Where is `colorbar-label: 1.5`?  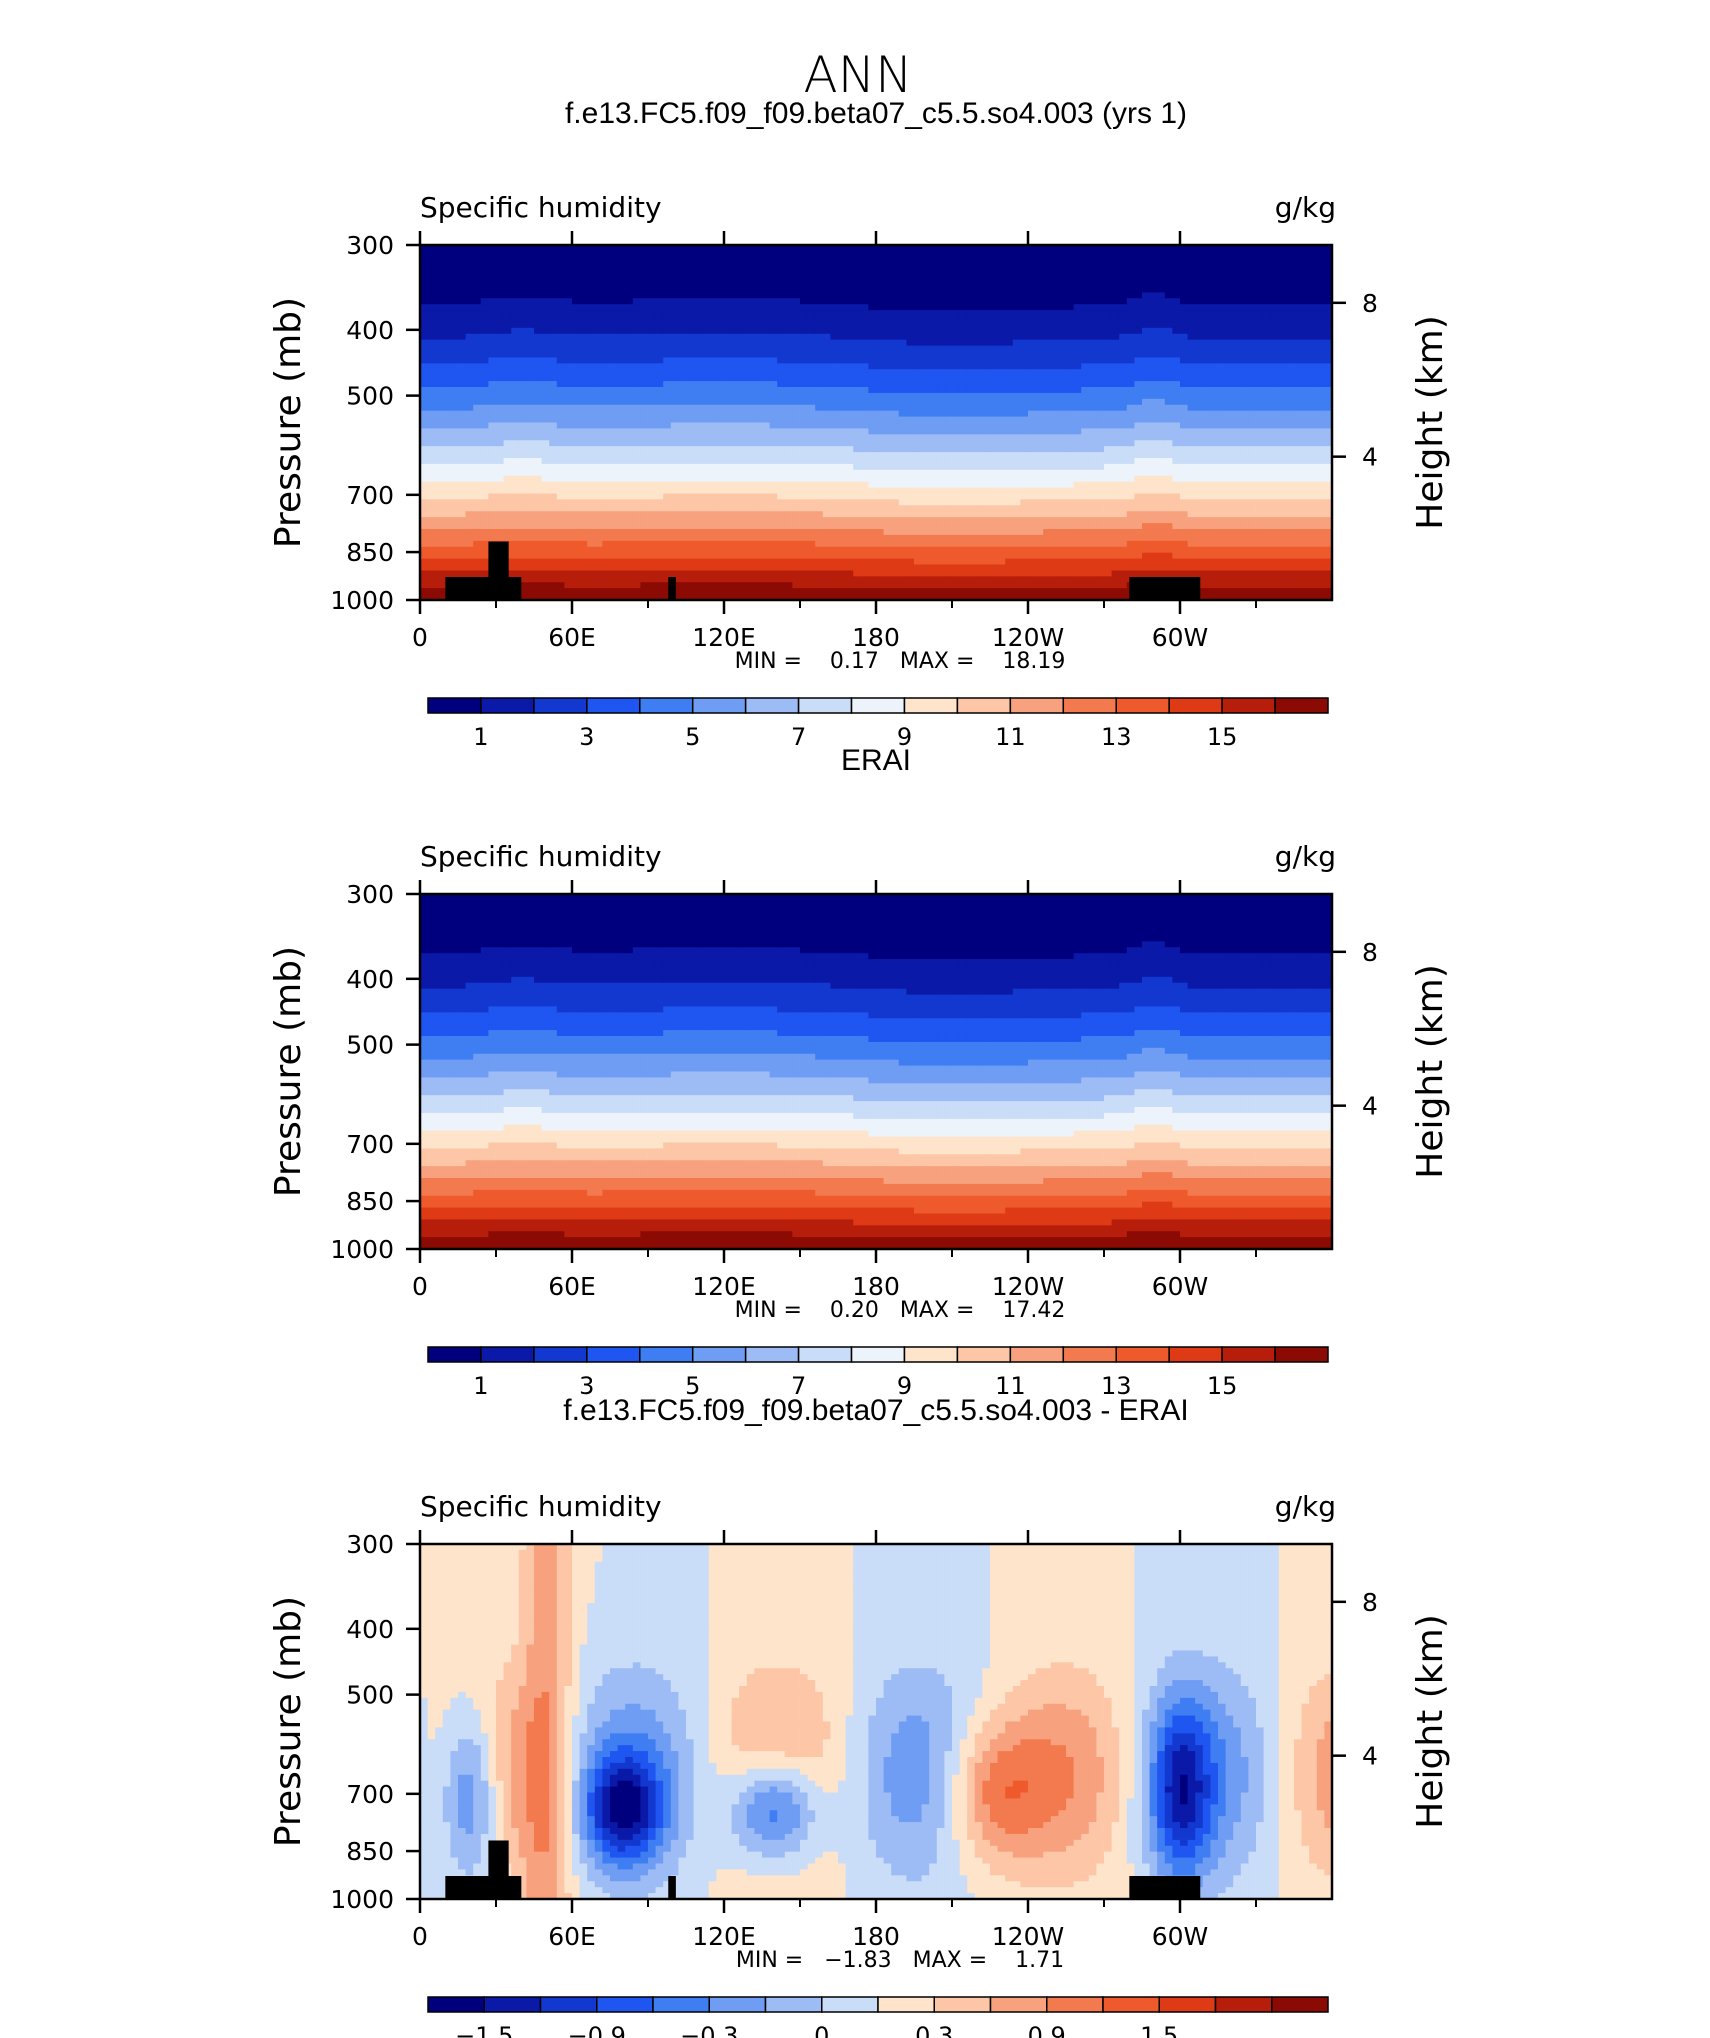
colorbar-label: 1.5 is located at coordinates (1159, 2030).